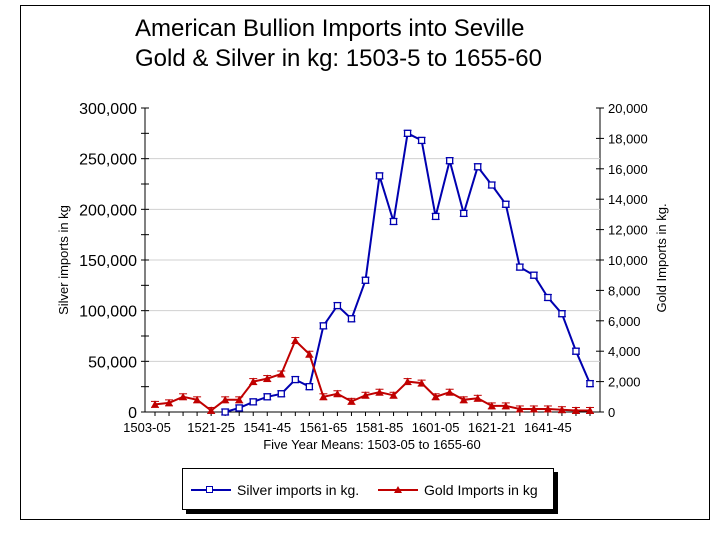 The image size is (720, 540). What do you see at coordinates (63, 260) in the screenshot?
I see `y-axis-left-title: Silver imports in kg` at bounding box center [63, 260].